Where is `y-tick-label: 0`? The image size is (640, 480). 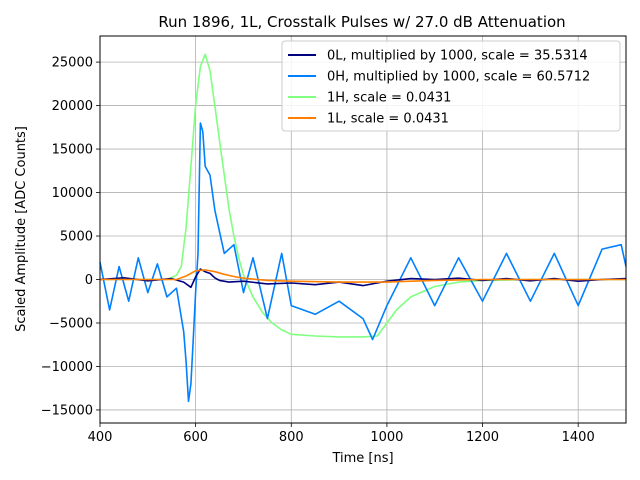
y-tick-label: 0 is located at coordinates (89, 280).